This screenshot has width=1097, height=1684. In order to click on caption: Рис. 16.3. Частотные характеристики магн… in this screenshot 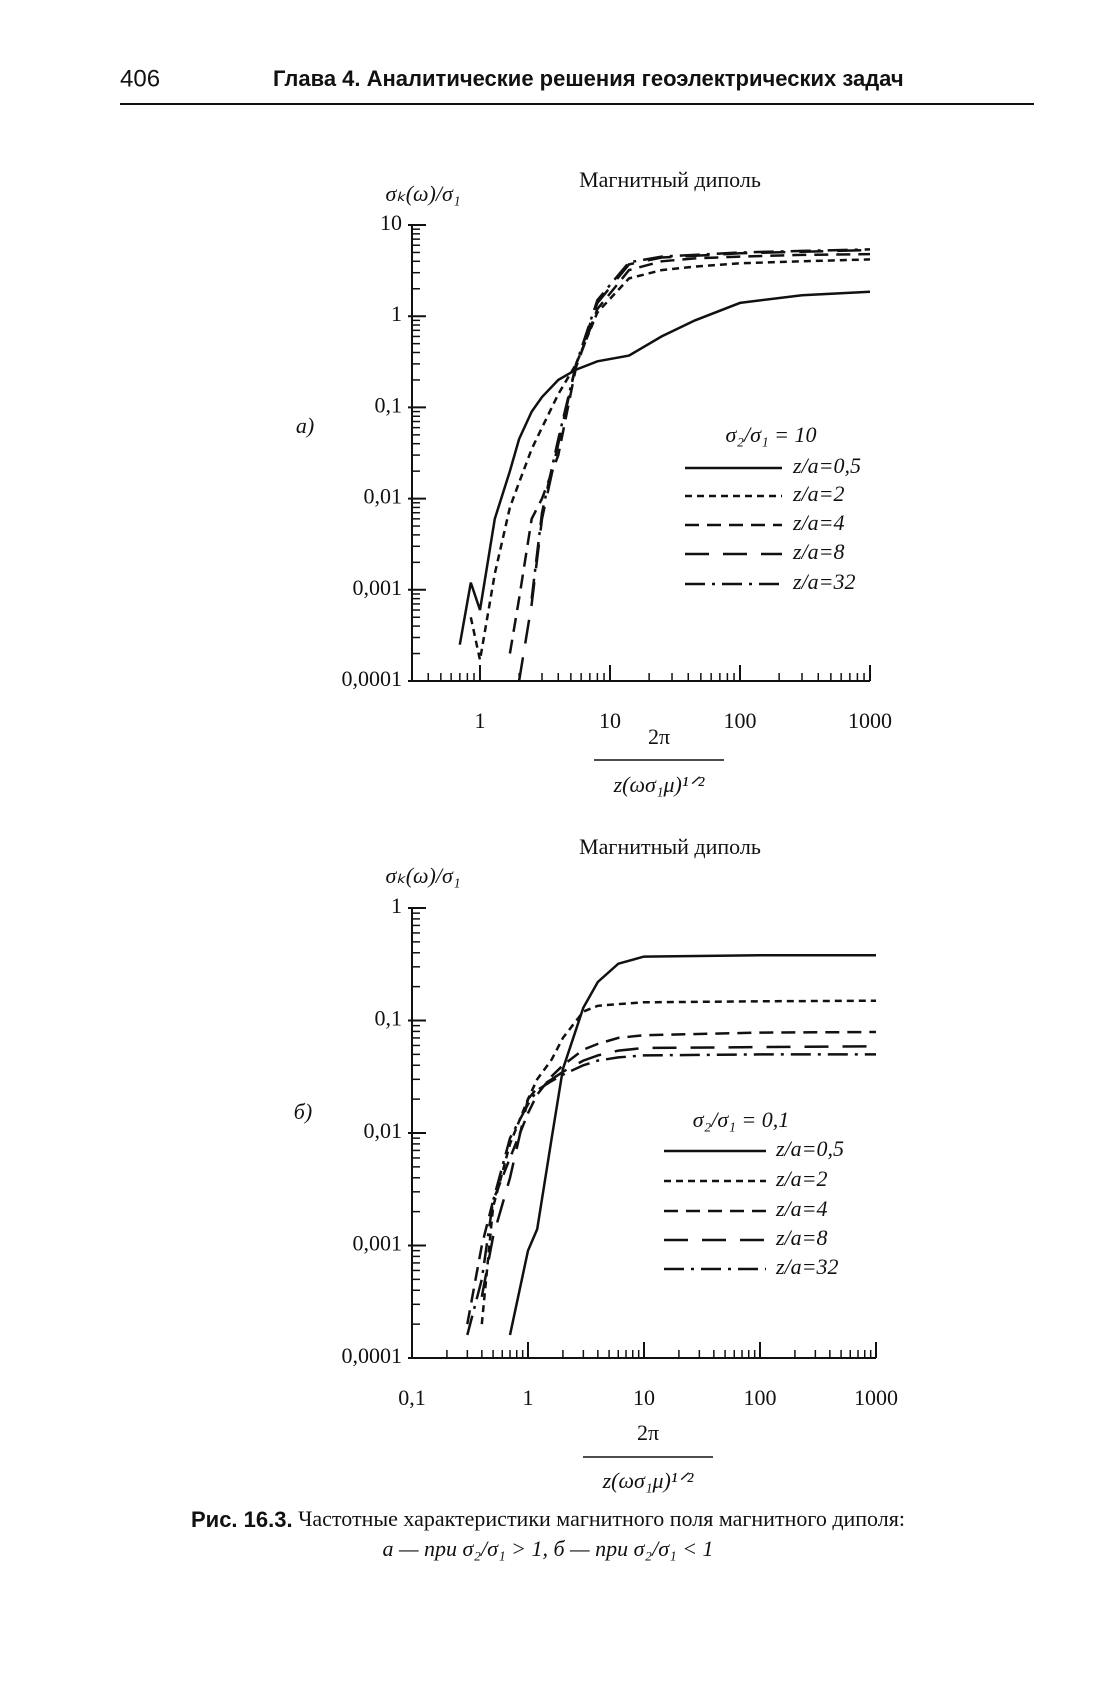, I will do `click(548, 1519)`.